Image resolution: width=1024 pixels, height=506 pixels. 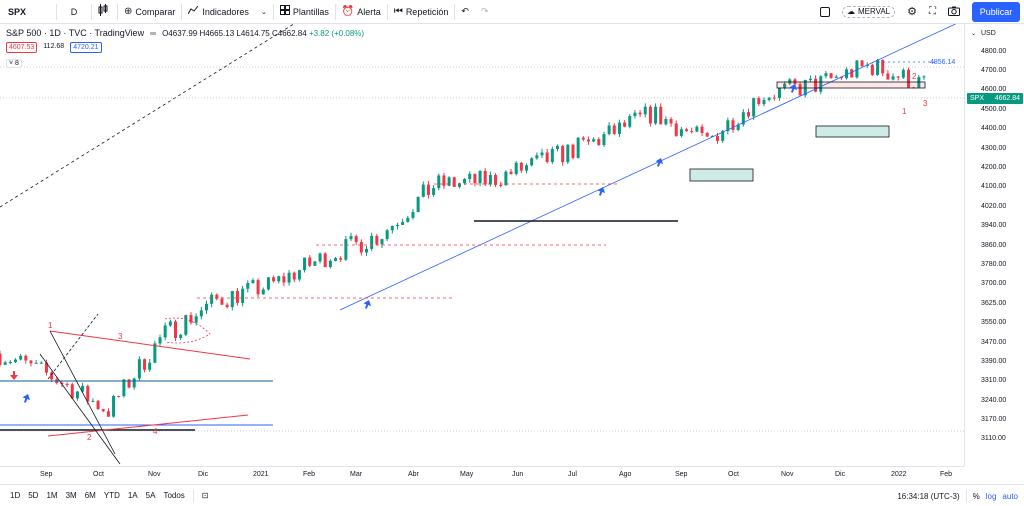 I want to click on symbol-search: SPX, so click(x=28, y=12).